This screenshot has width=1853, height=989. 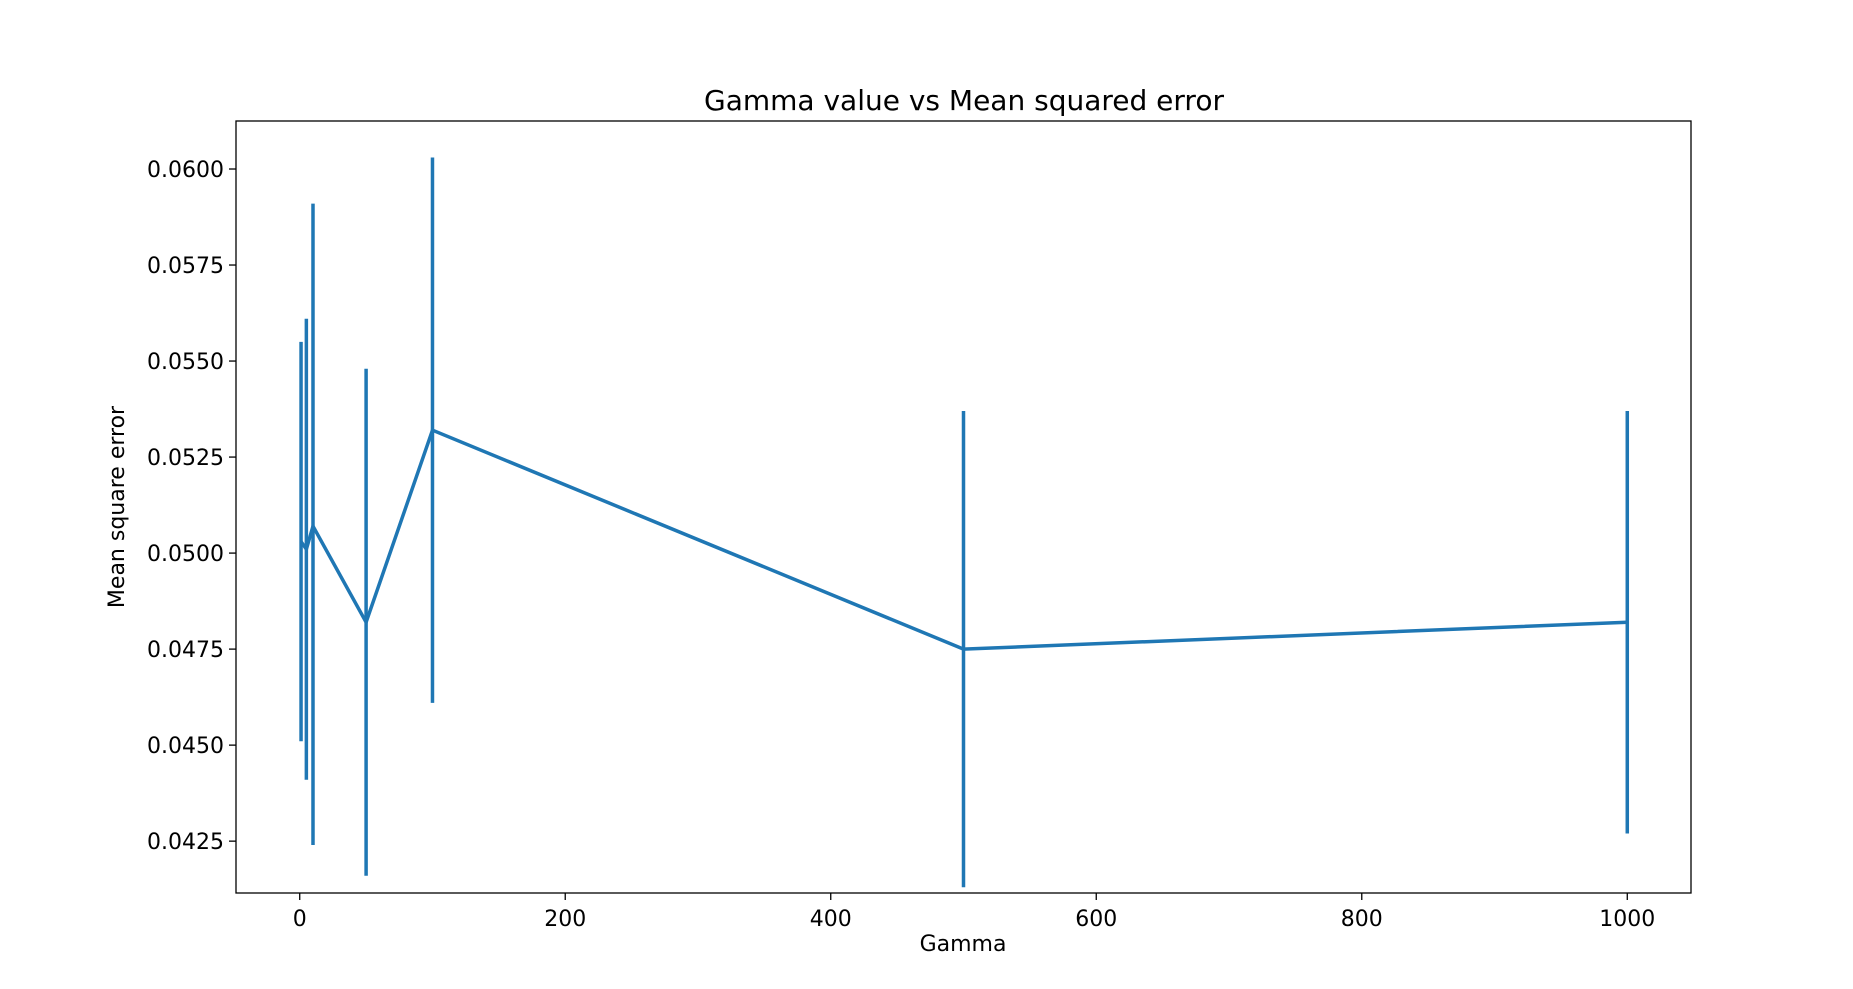 What do you see at coordinates (963, 944) in the screenshot?
I see `x-axis-title: Gamma` at bounding box center [963, 944].